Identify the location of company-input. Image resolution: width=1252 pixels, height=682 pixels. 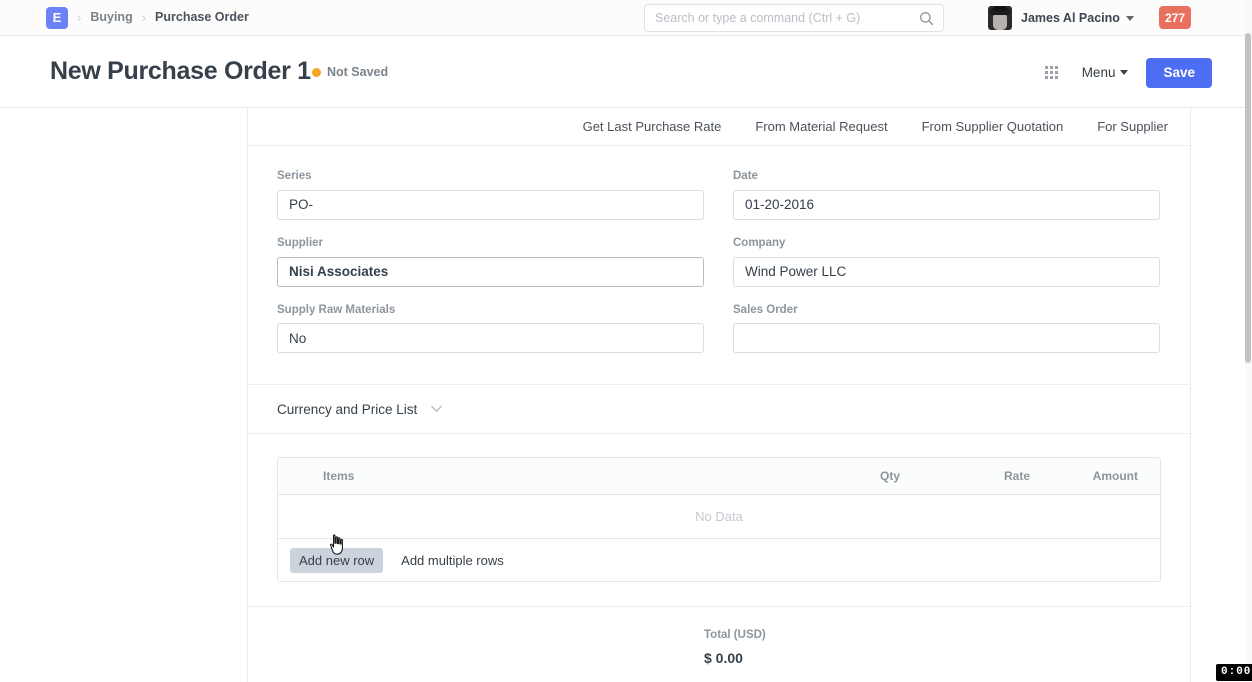
(946, 271).